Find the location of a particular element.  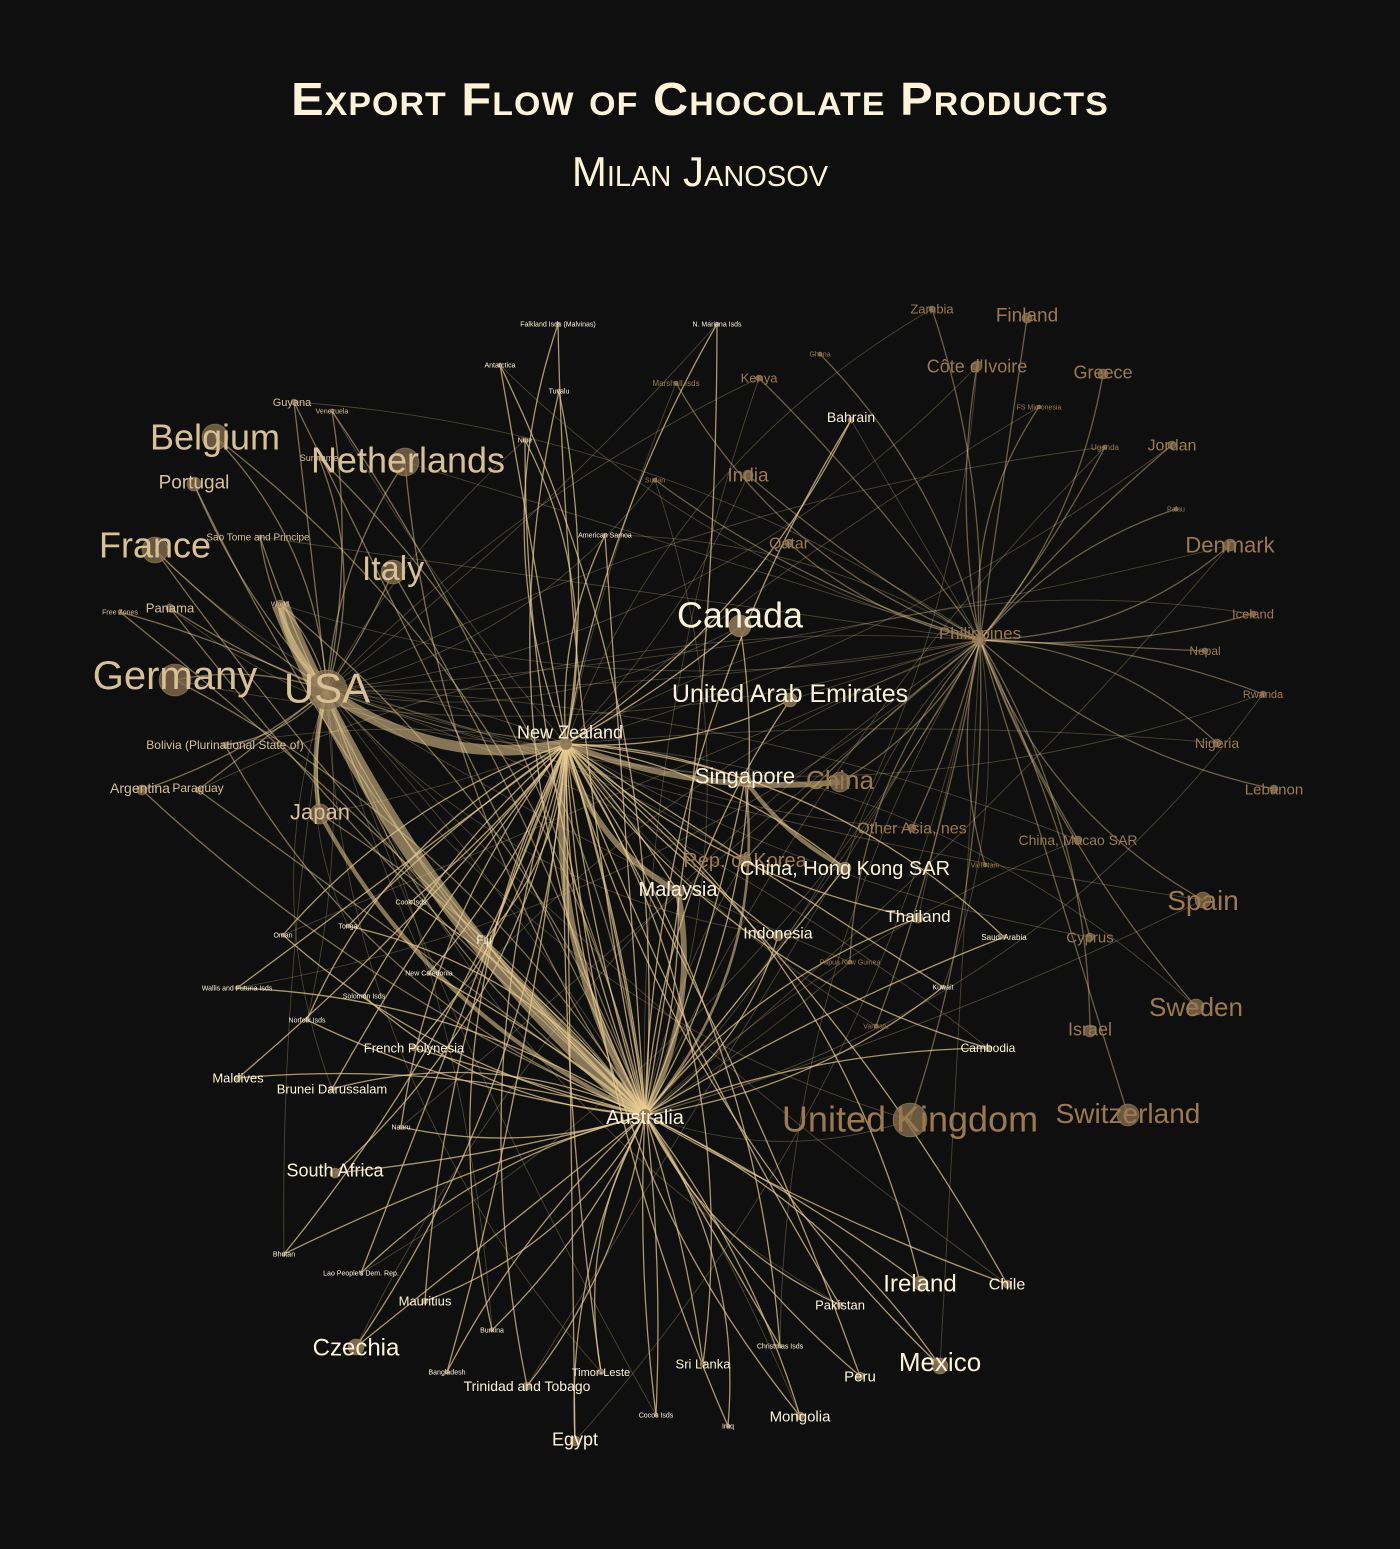

flow-edge-trinidad-and-tobago-new-zealand is located at coordinates (533, 1065).